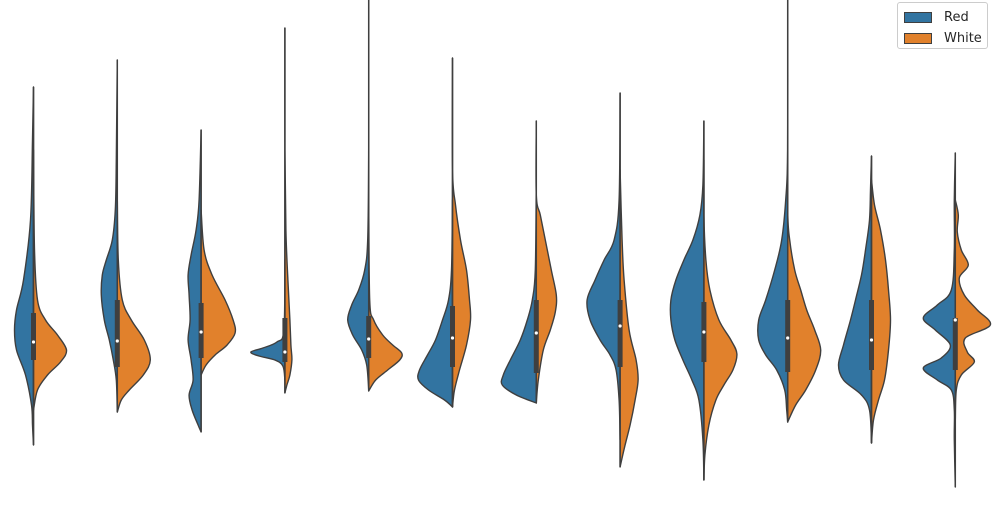  Describe the element at coordinates (918, 17) in the screenshot. I see `legend-swatch-red` at that location.